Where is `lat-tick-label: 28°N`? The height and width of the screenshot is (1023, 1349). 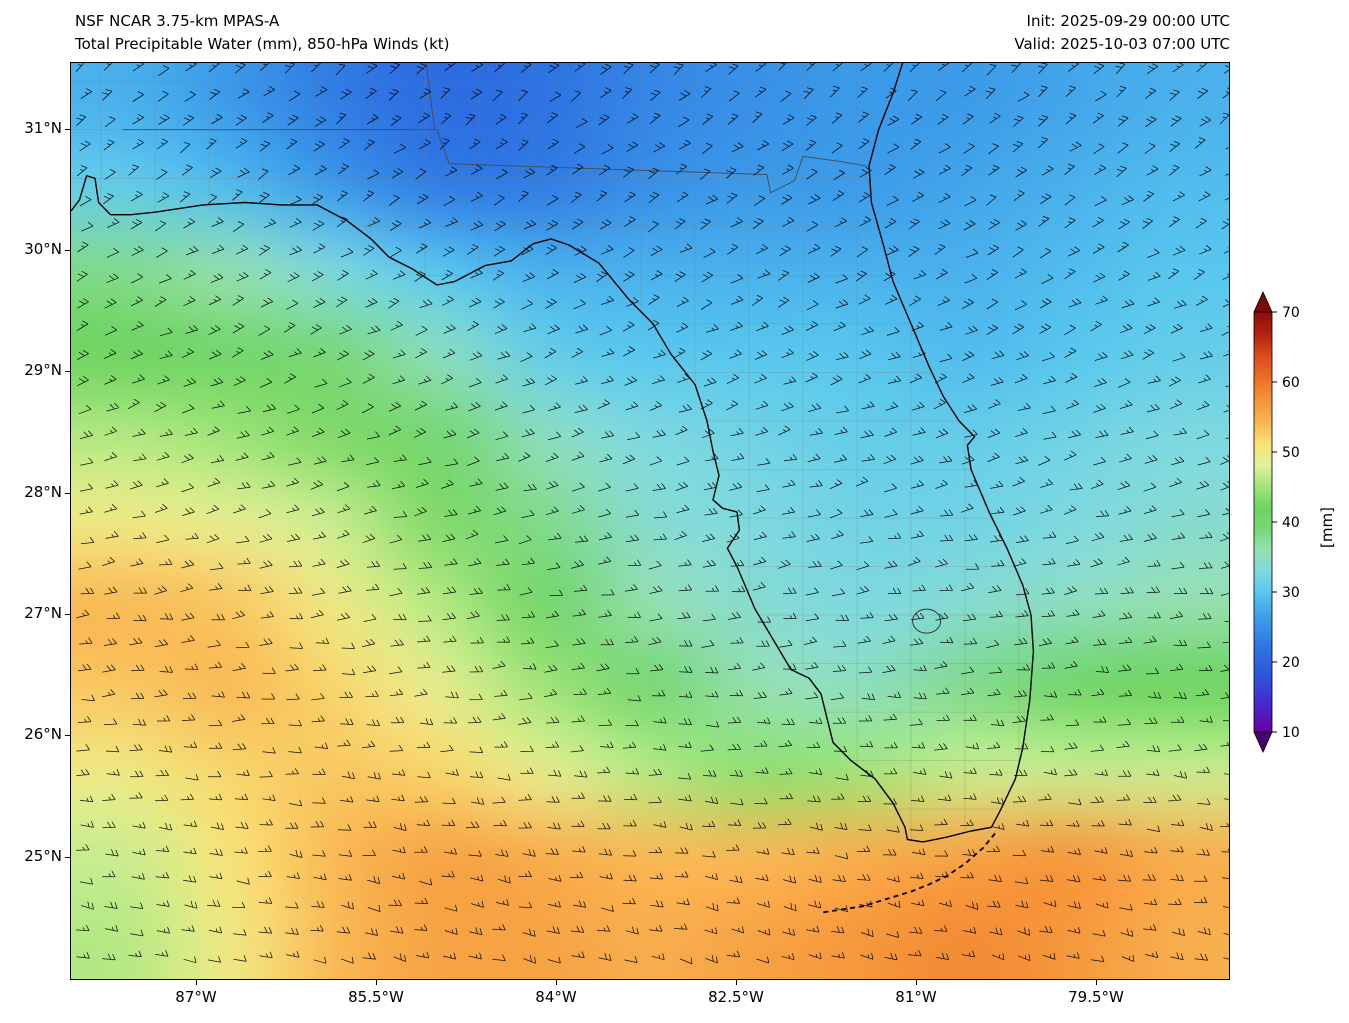 lat-tick-label: 28°N is located at coordinates (43, 491).